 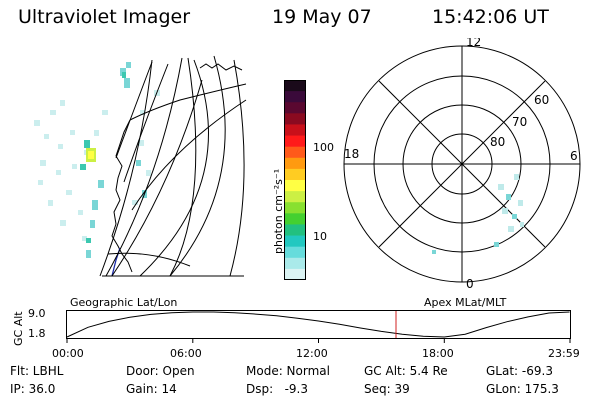 What do you see at coordinates (318, 341) in the screenshot?
I see `timeline-ticks` at bounding box center [318, 341].